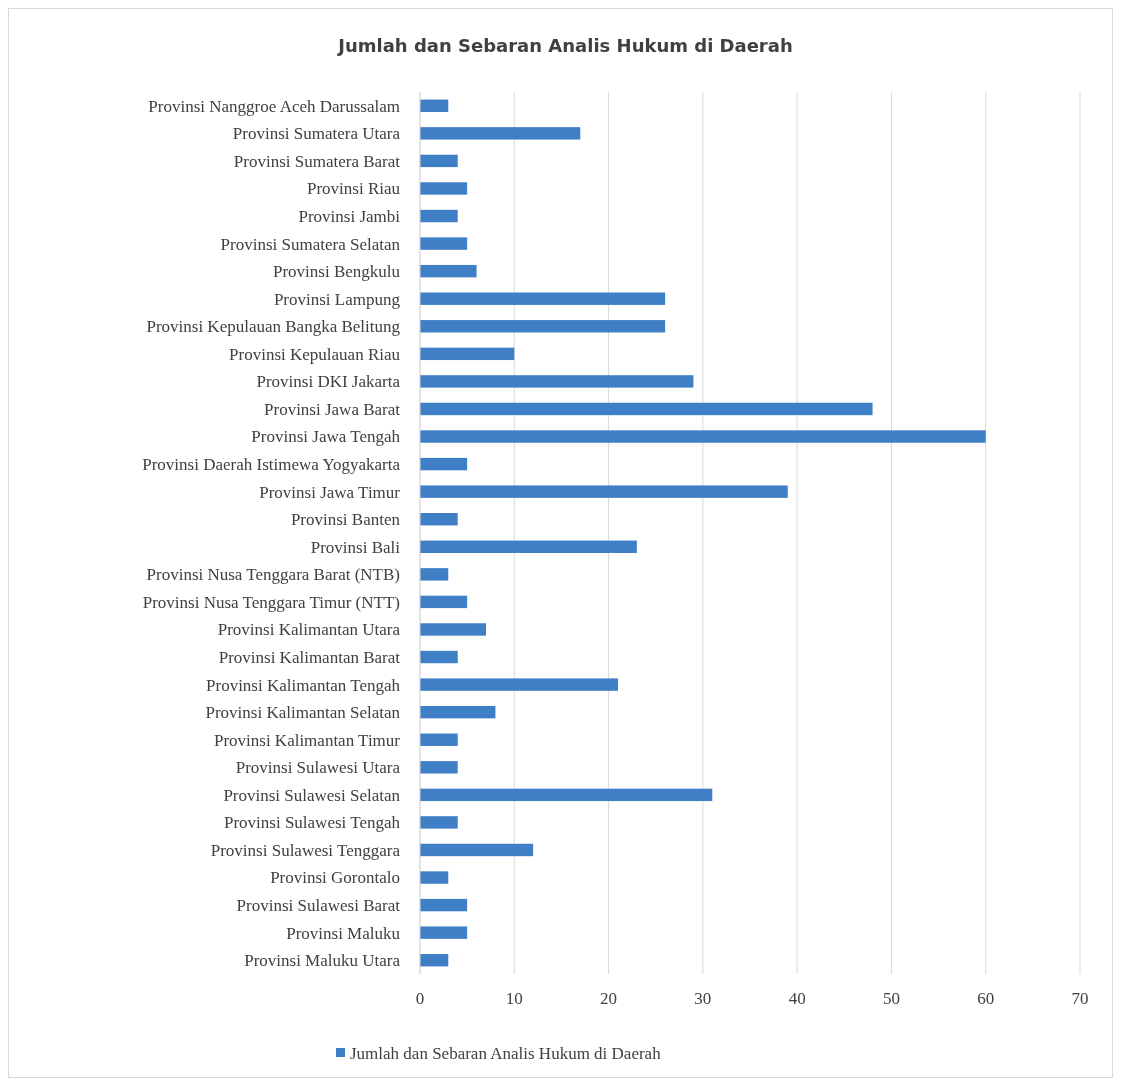  What do you see at coordinates (312, 795) in the screenshot?
I see `y-tick-label: Provinsi Sulawesi Selatan` at bounding box center [312, 795].